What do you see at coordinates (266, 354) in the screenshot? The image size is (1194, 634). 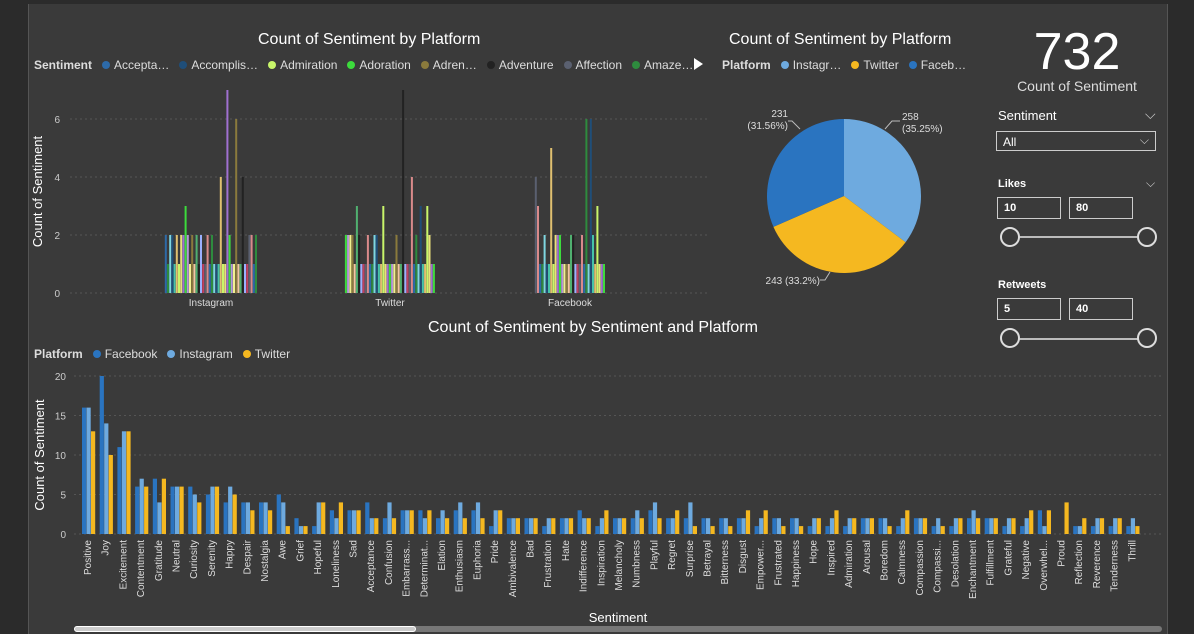 I see `bottom-legend-item: Twitter` at bounding box center [266, 354].